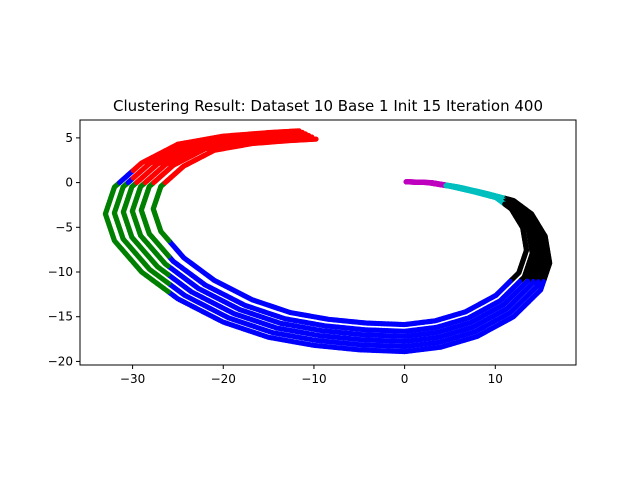  What do you see at coordinates (60, 317) in the screenshot?
I see `y-tick-label: −15` at bounding box center [60, 317].